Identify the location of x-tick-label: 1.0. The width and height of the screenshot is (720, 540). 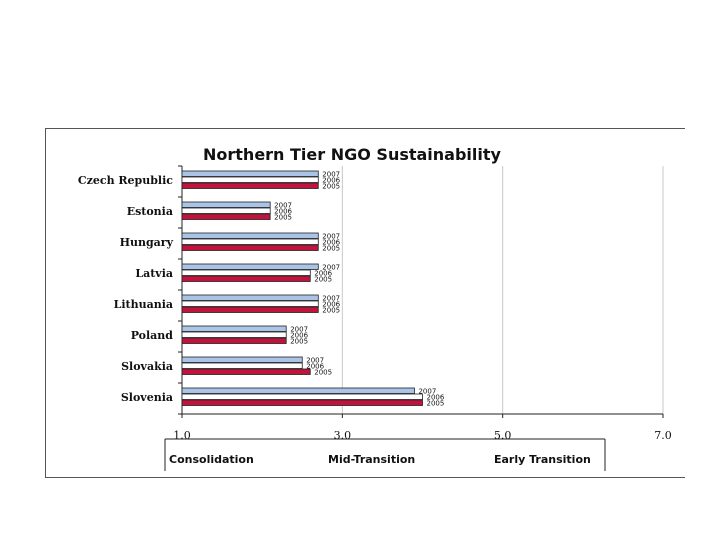
(182, 435).